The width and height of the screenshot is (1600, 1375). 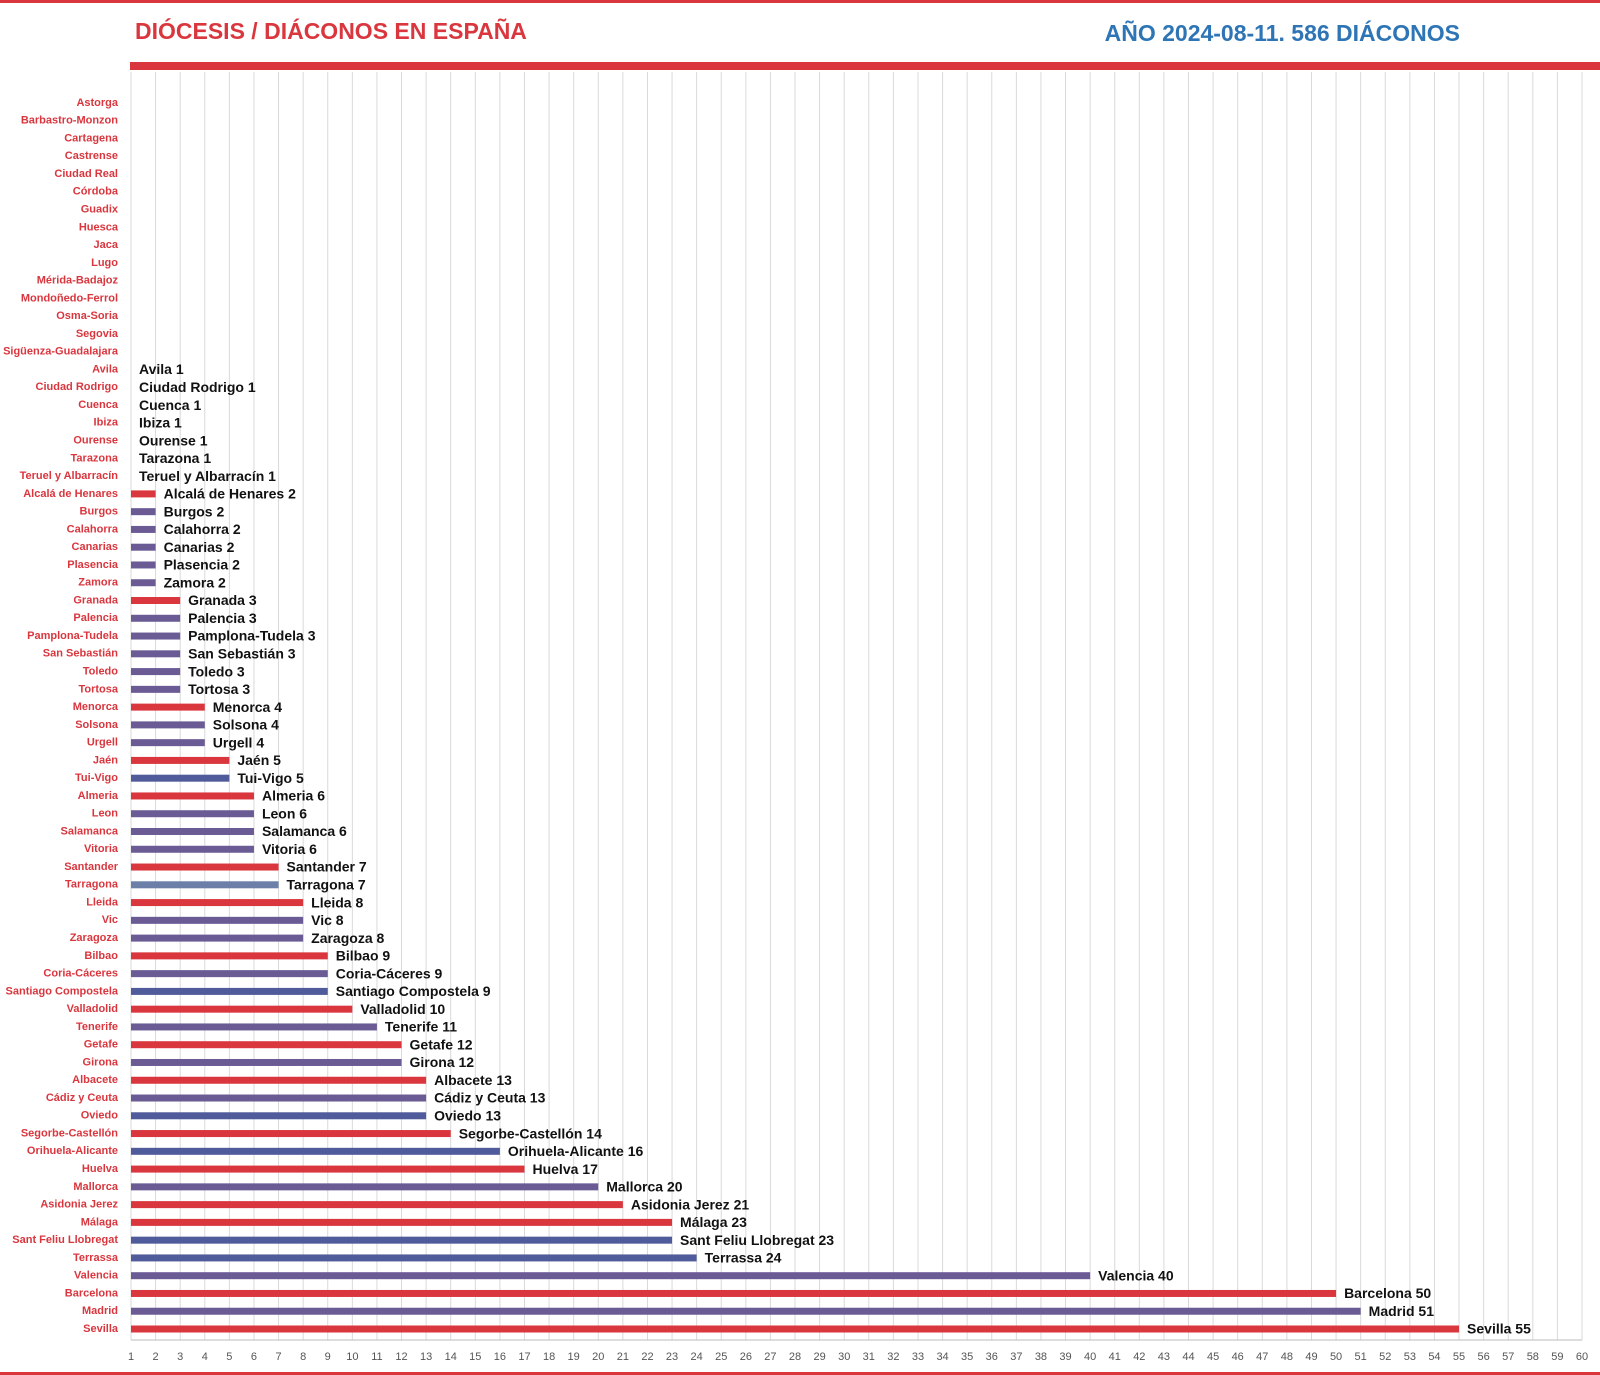 I want to click on value-label: Teruel y Albarracín 1, so click(x=207, y=476).